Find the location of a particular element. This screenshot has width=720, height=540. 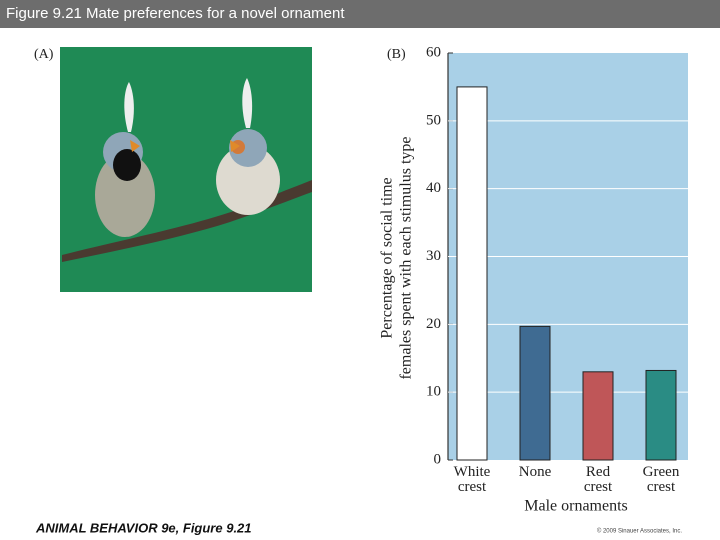

y-tick-label: 30 is located at coordinates (433, 256).